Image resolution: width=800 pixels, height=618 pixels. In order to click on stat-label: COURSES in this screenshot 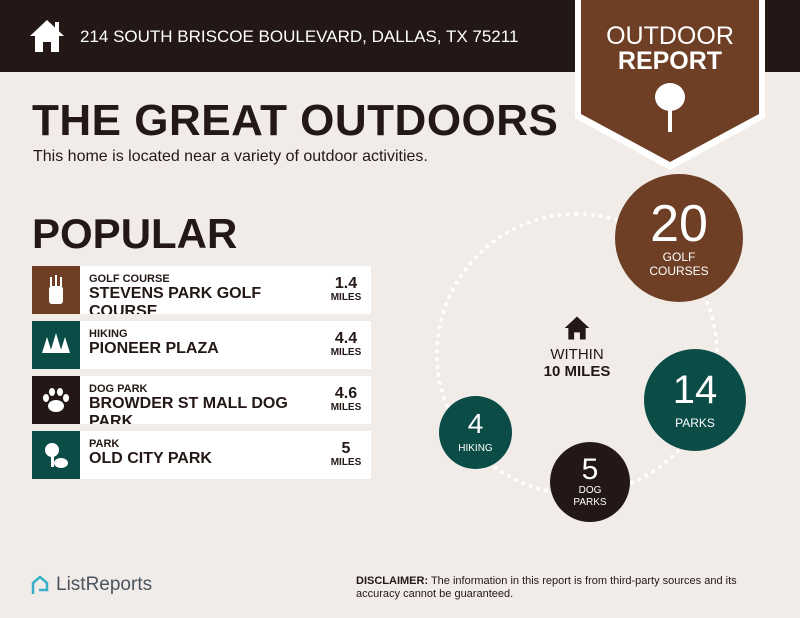, I will do `click(679, 271)`.